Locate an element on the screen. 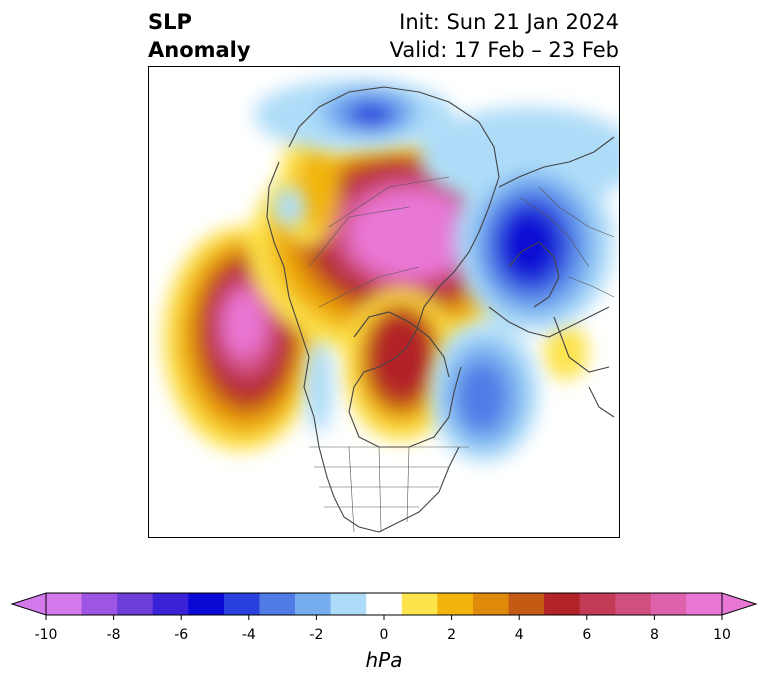 Image resolution: width=768 pixels, height=684 pixels. colorbar-max-extend is located at coordinates (739, 604).